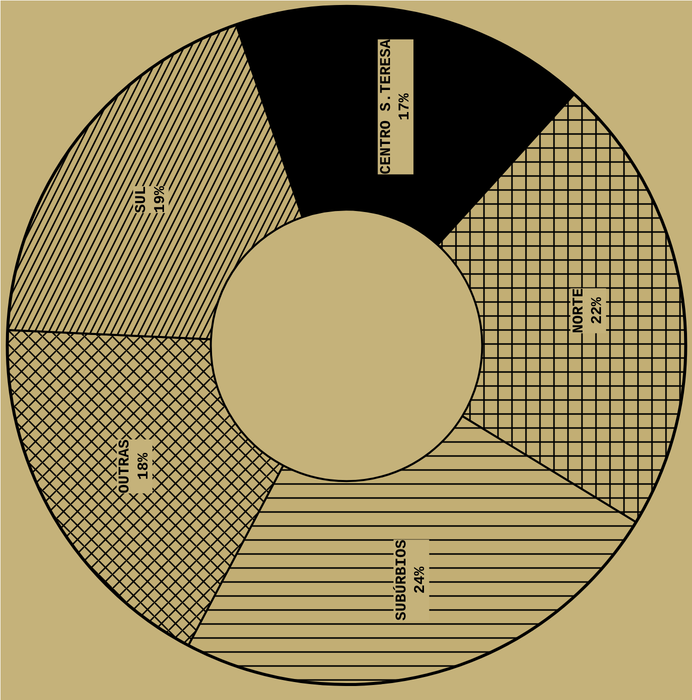 This screenshot has height=700, width=692. Describe the element at coordinates (386, 106) in the screenshot. I see `slice-label: CENTRO S.TERESA` at that location.